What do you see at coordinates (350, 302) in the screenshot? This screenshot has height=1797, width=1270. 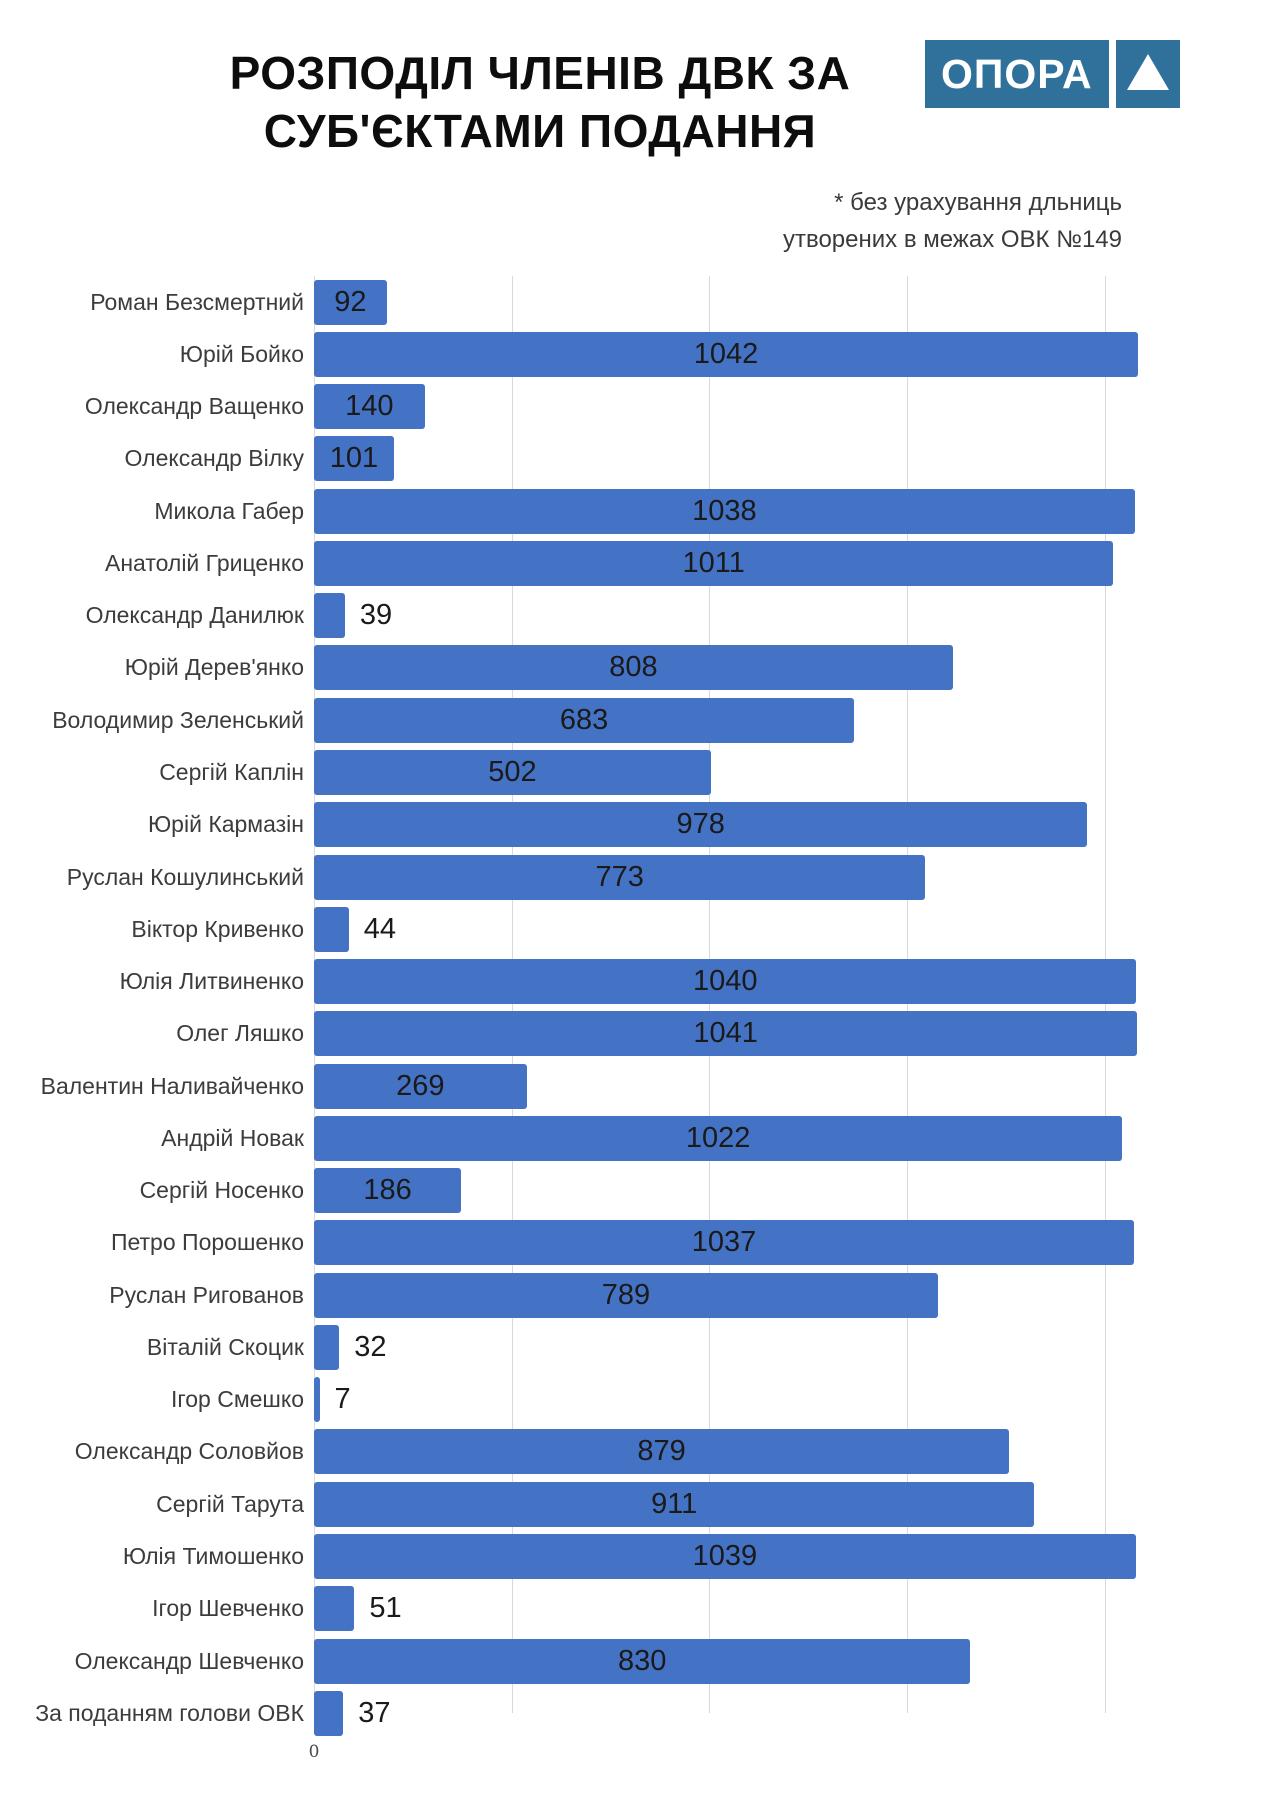 I see `bar: 92` at bounding box center [350, 302].